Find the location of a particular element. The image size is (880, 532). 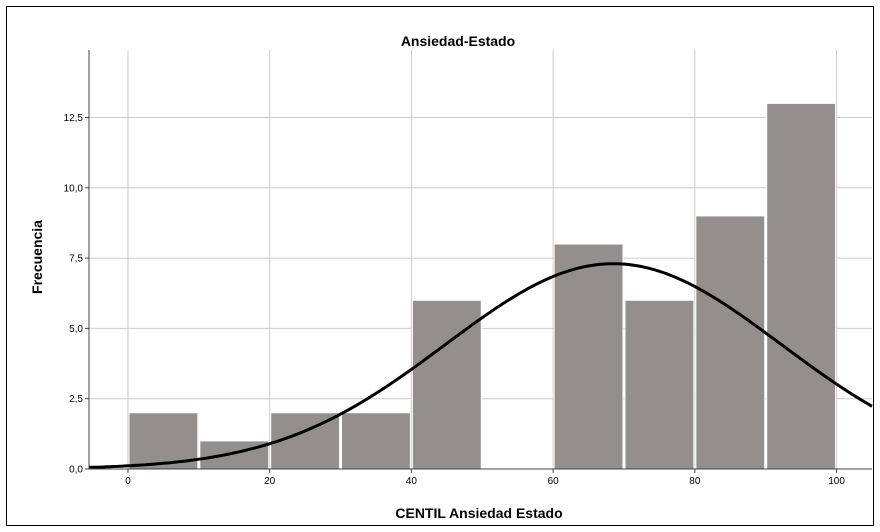

x-tick-label-0: 0 is located at coordinates (128, 481).